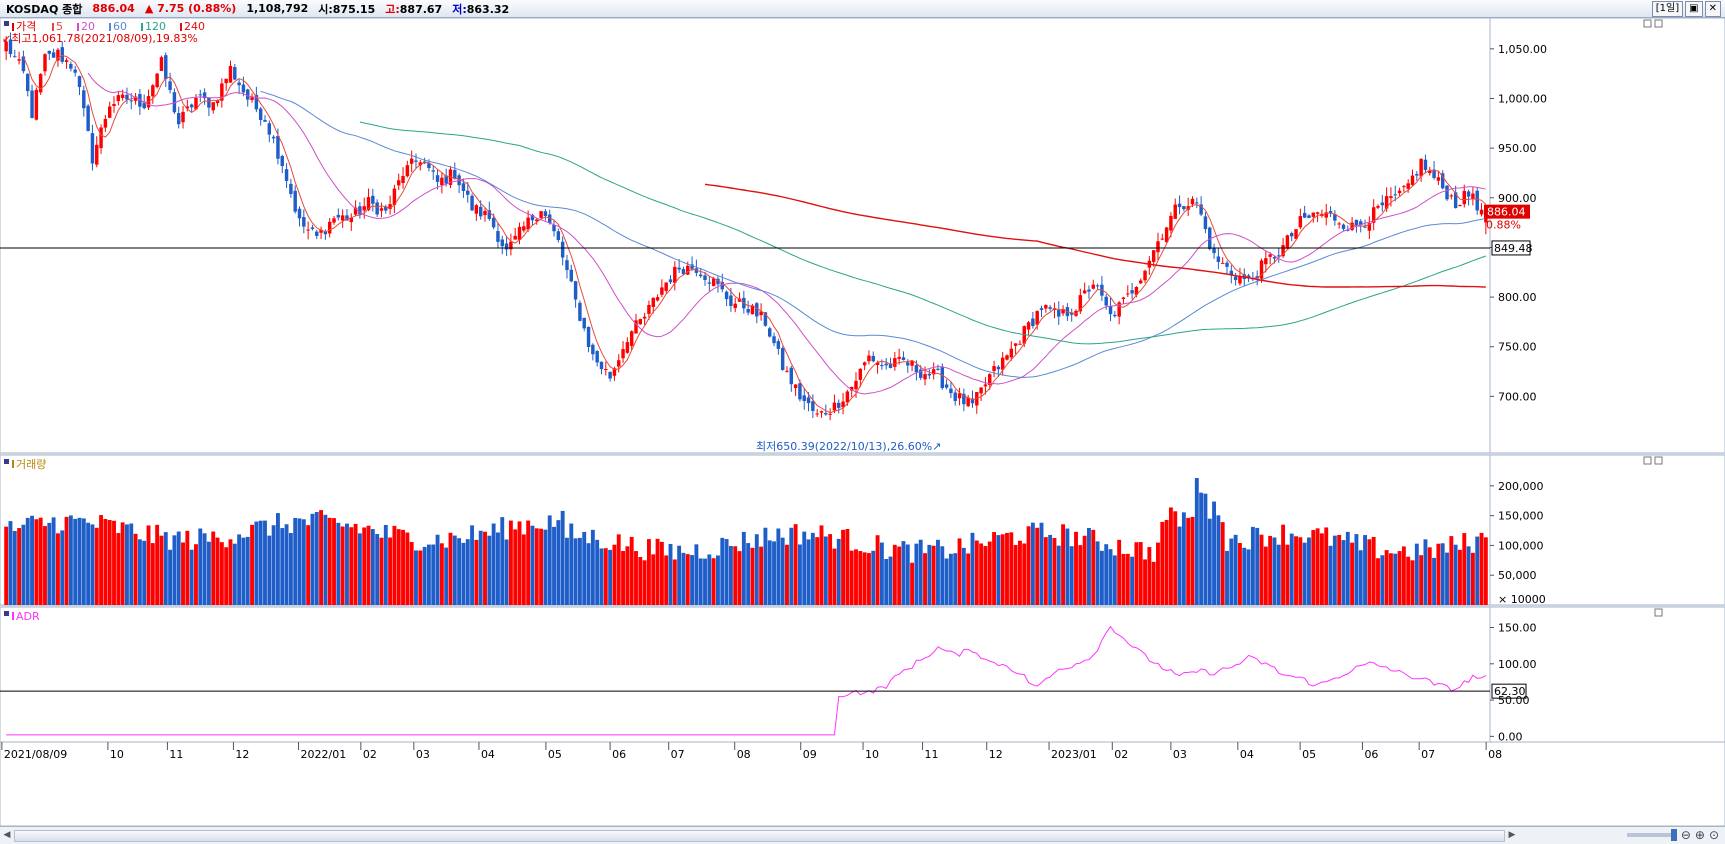 Image resolution: width=1725 pixels, height=844 pixels. I want to click on adr-menu-icon, so click(6, 613).